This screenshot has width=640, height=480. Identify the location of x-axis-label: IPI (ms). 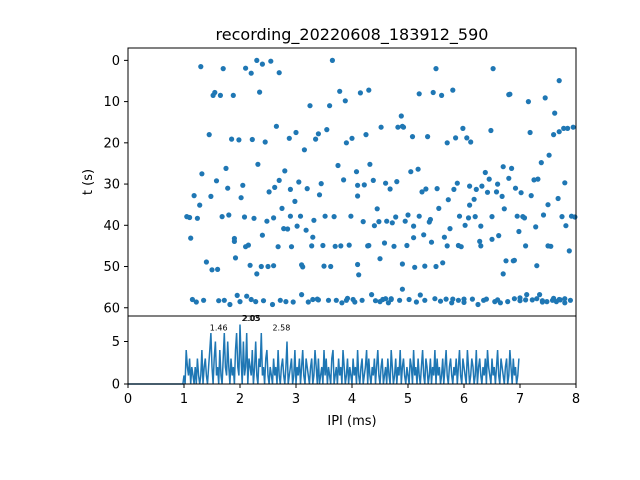
(351, 421).